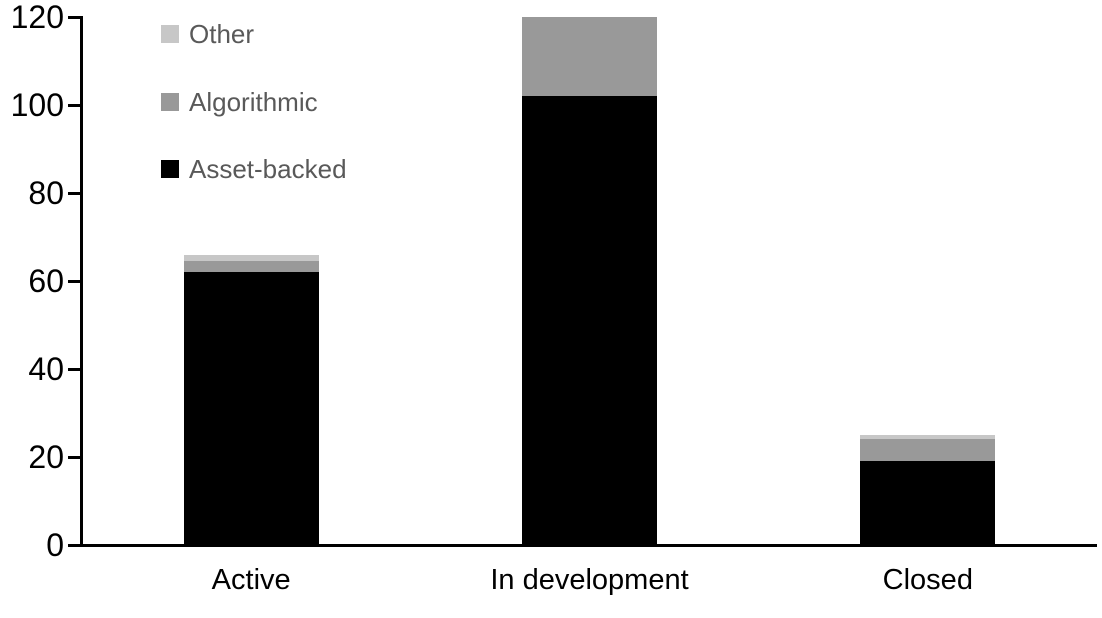 The width and height of the screenshot is (1102, 618). I want to click on x-axis, so click(588, 545).